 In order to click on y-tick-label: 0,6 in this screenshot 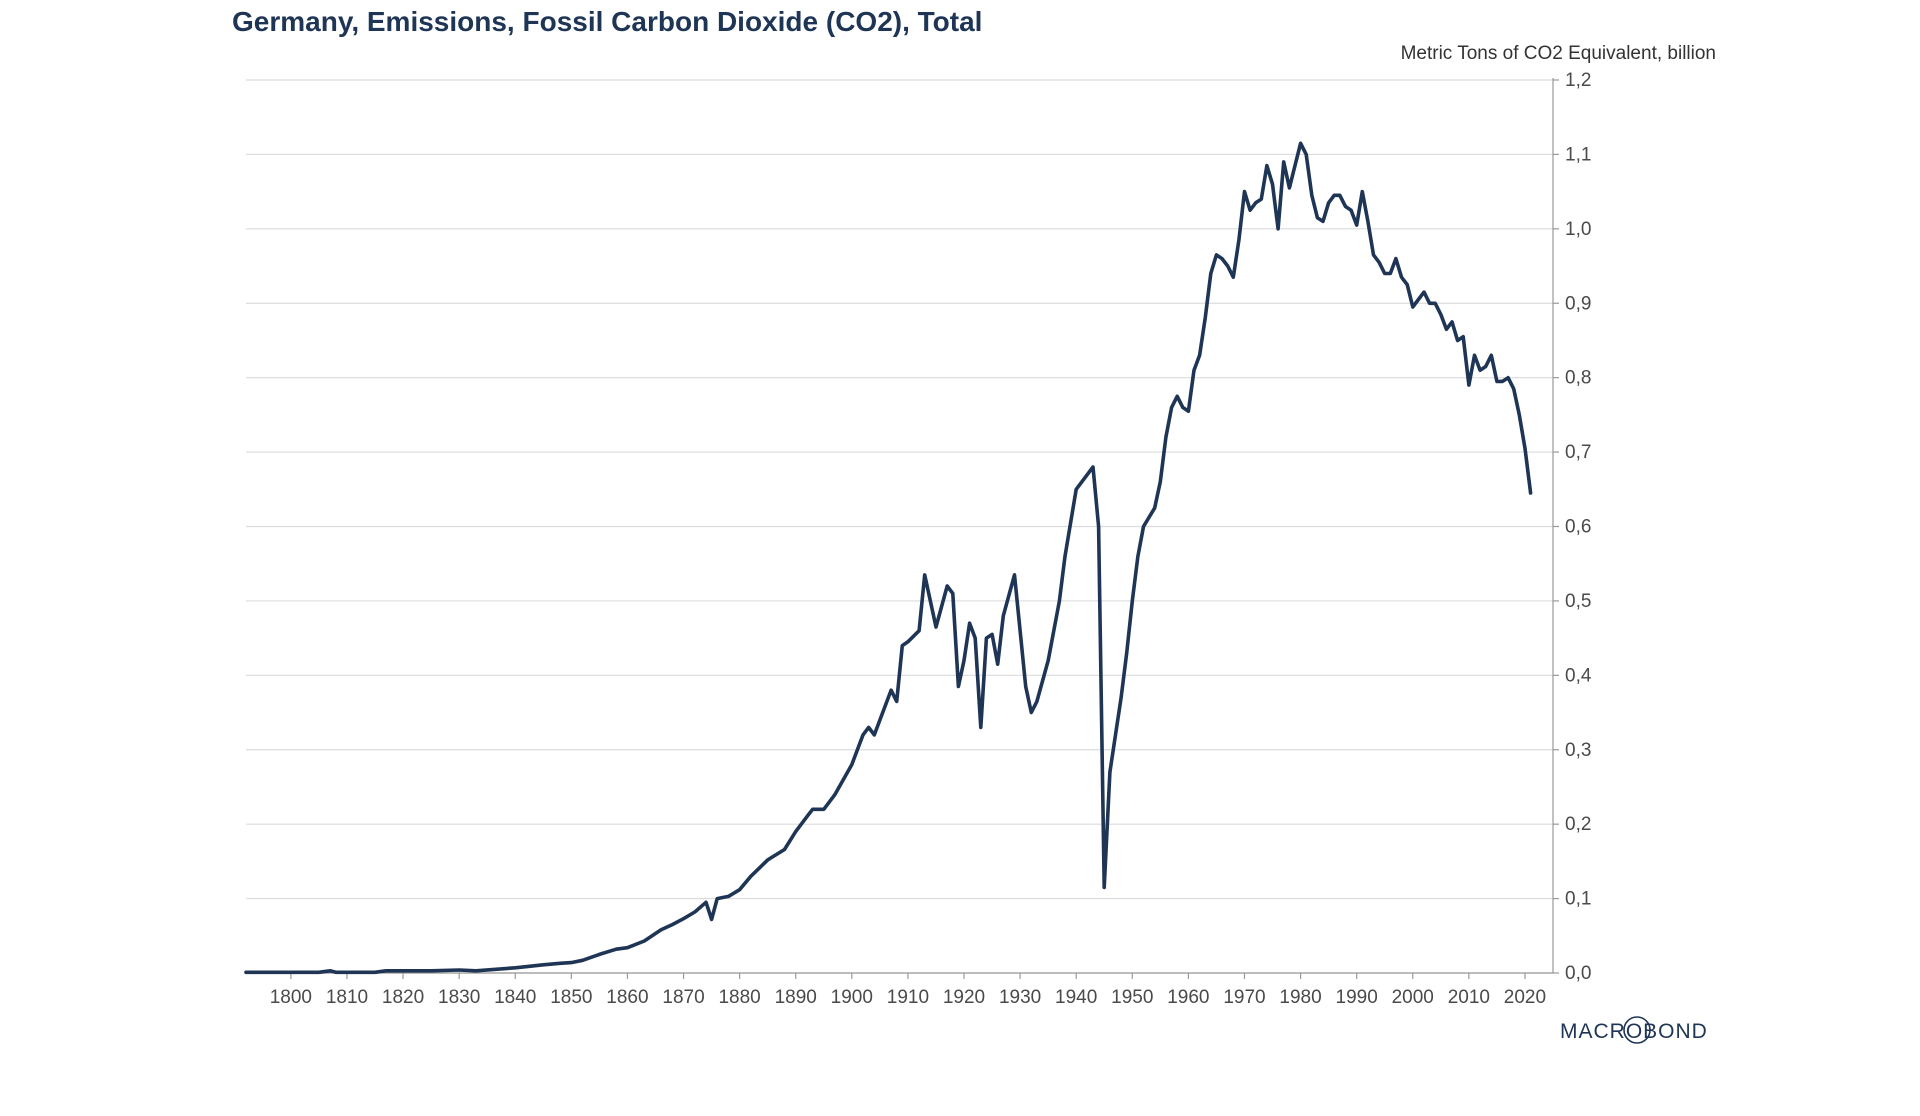, I will do `click(1578, 527)`.